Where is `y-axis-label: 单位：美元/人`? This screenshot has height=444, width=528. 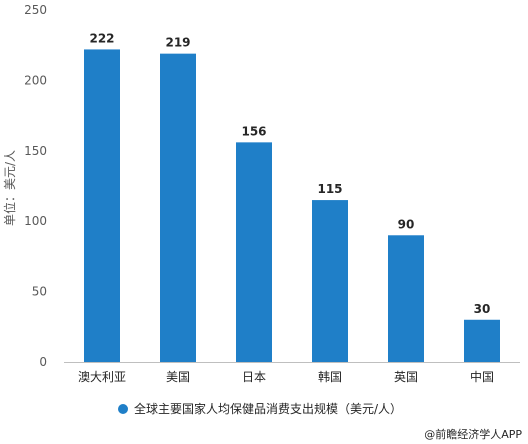 y-axis-label: 单位：美元/人 is located at coordinates (9, 188).